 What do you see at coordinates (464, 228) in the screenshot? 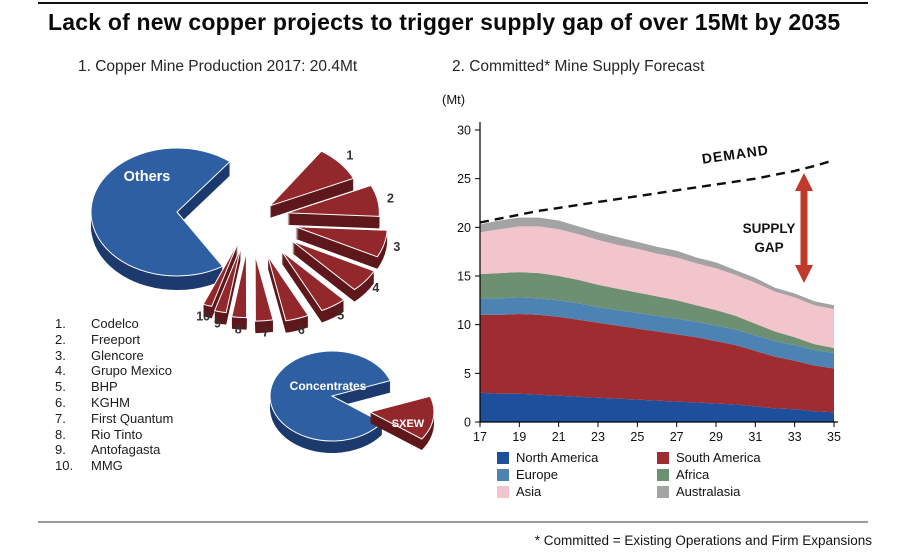
I see `y-tick-label: 20` at bounding box center [464, 228].